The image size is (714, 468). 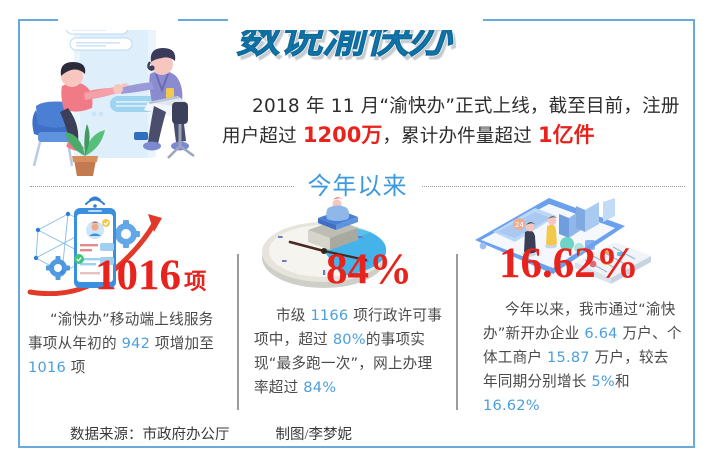 I want to click on band-dotted-line-right, so click(x=553, y=186).